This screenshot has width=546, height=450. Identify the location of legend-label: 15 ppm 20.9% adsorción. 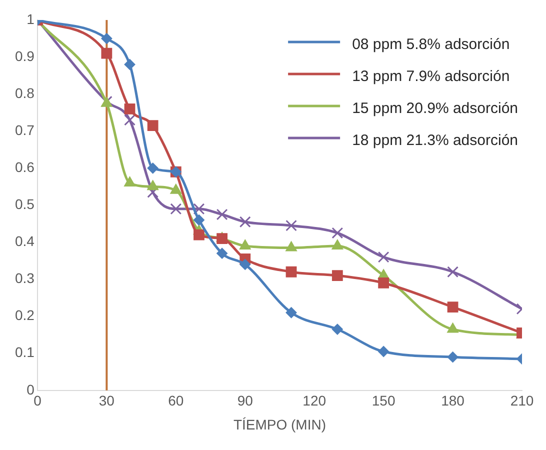
(435, 109).